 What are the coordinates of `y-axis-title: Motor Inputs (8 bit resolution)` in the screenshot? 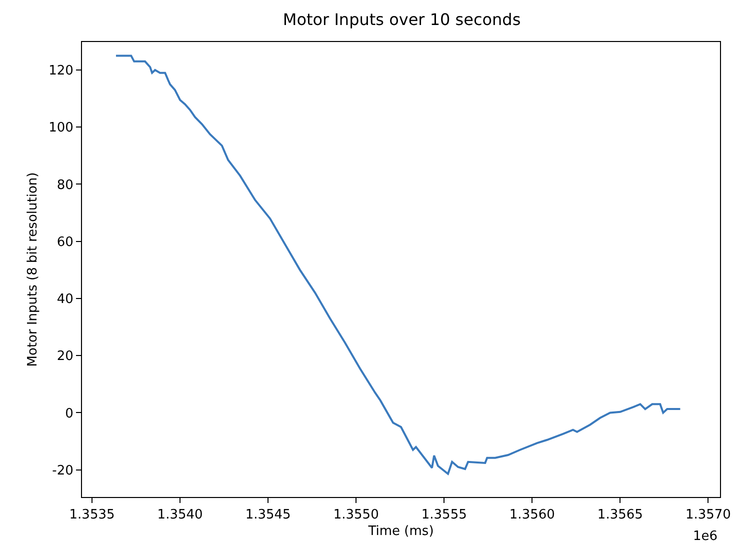 It's located at (33, 269).